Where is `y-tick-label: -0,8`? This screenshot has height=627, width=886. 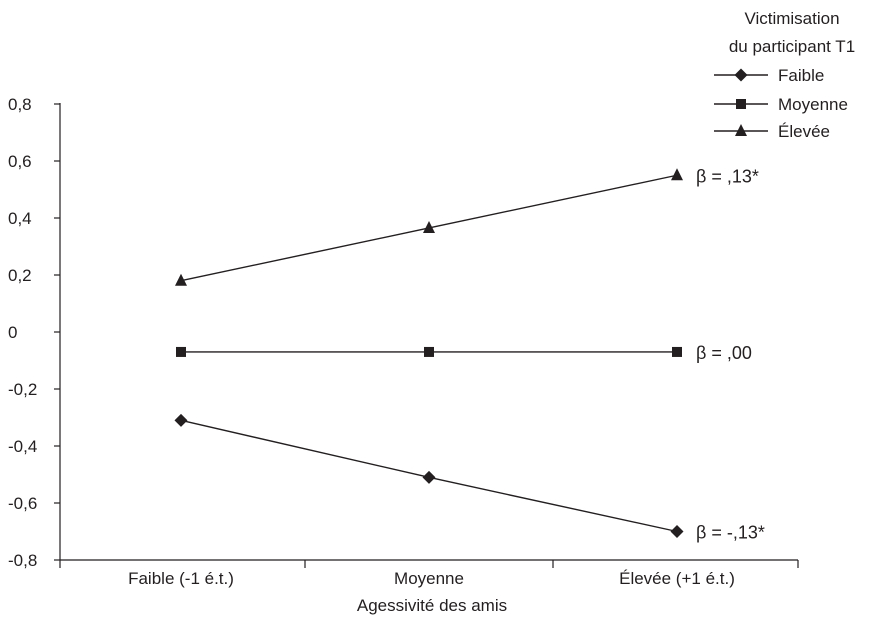 y-tick-label: -0,8 is located at coordinates (22, 560).